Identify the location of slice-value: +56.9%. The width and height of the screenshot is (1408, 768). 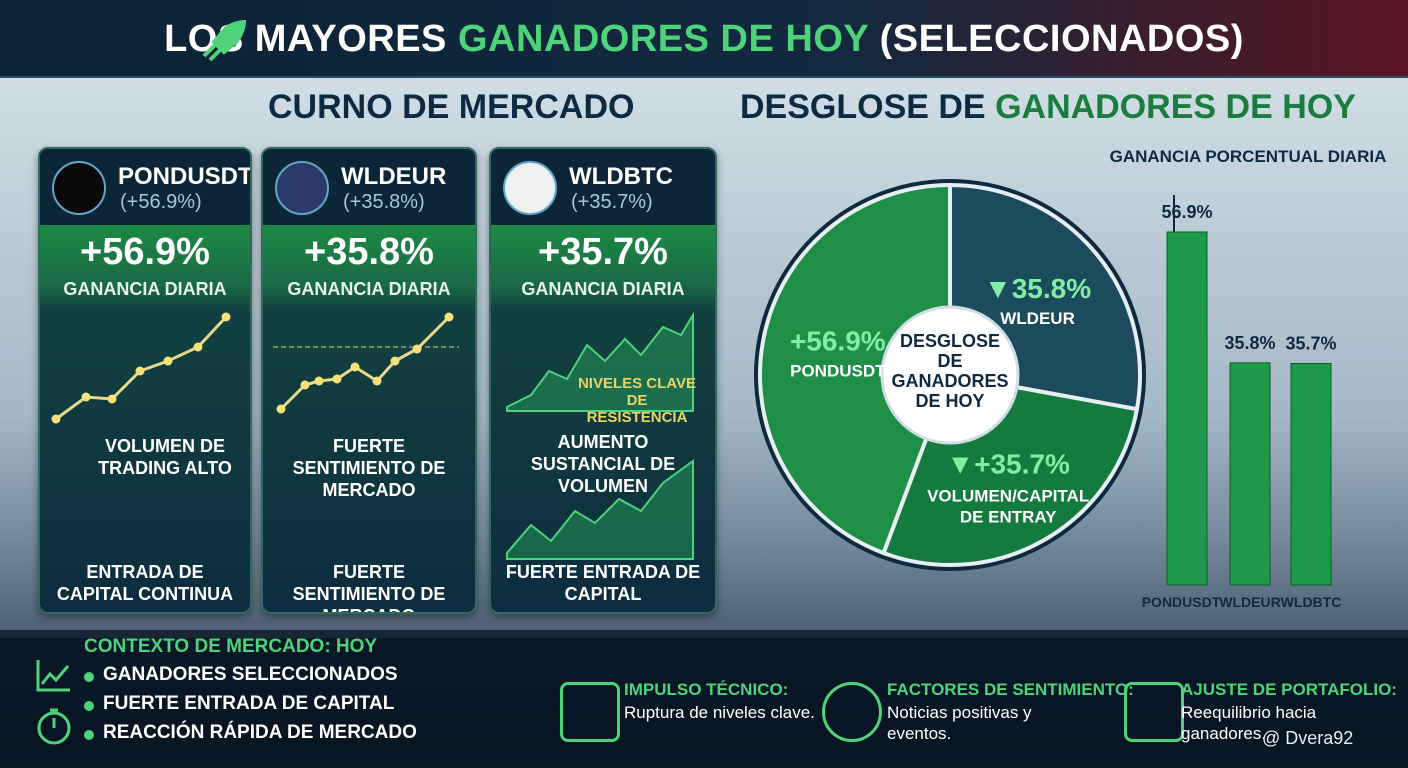
(838, 341).